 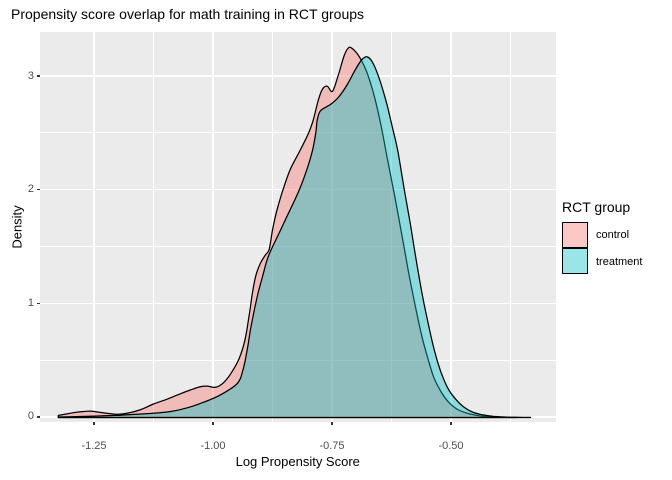 I want to click on legend-key-control, so click(x=575, y=235).